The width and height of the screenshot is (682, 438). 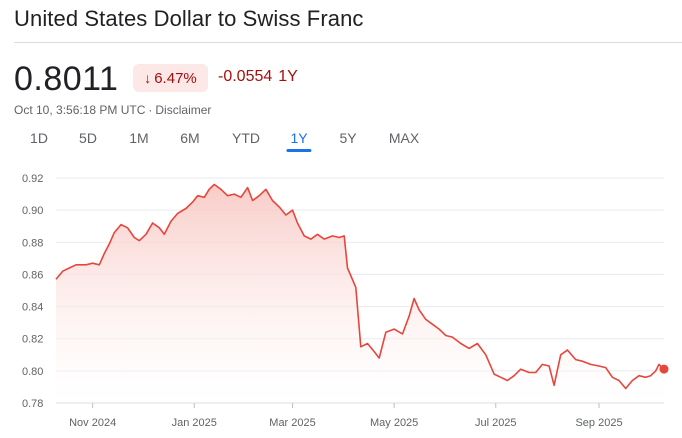 I want to click on quote-meta: Oct 10, 3:56:18 PM UTC · Disclaimer, so click(x=112, y=110).